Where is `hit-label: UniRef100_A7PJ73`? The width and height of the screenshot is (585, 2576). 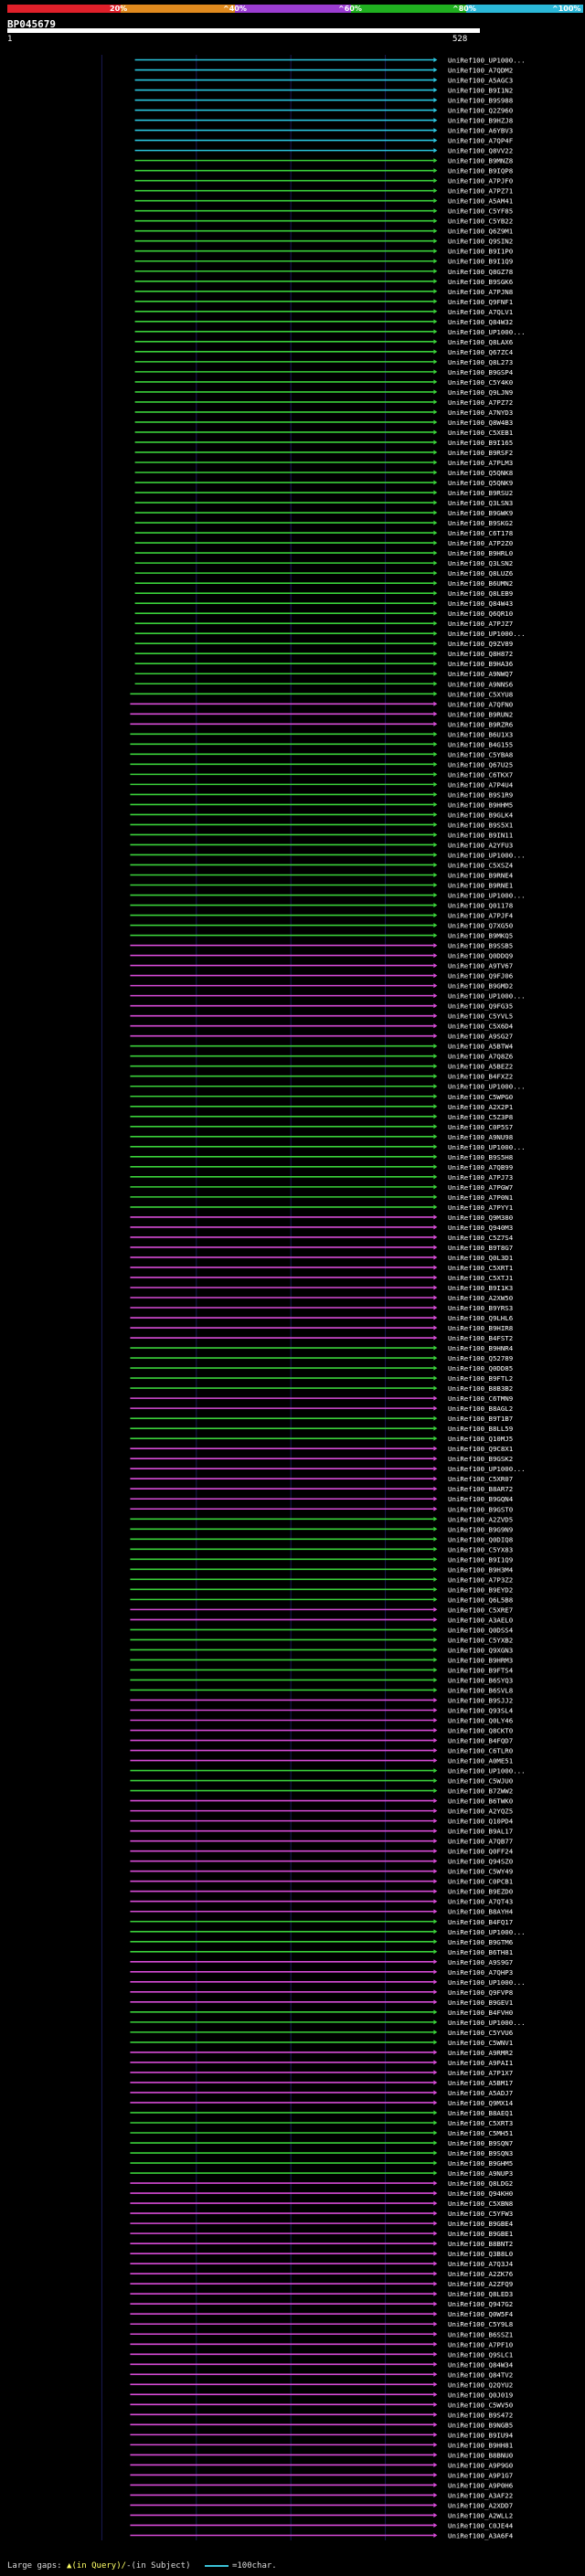
hit-label: UniRef100_A7PJ73 is located at coordinates (481, 1177).